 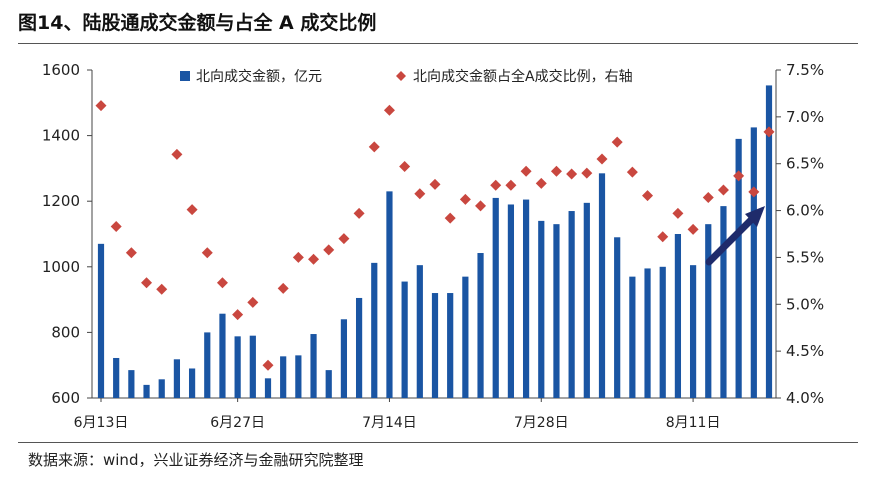 What do you see at coordinates (805, 164) in the screenshot?
I see `right-y-tick-label: 6.5%` at bounding box center [805, 164].